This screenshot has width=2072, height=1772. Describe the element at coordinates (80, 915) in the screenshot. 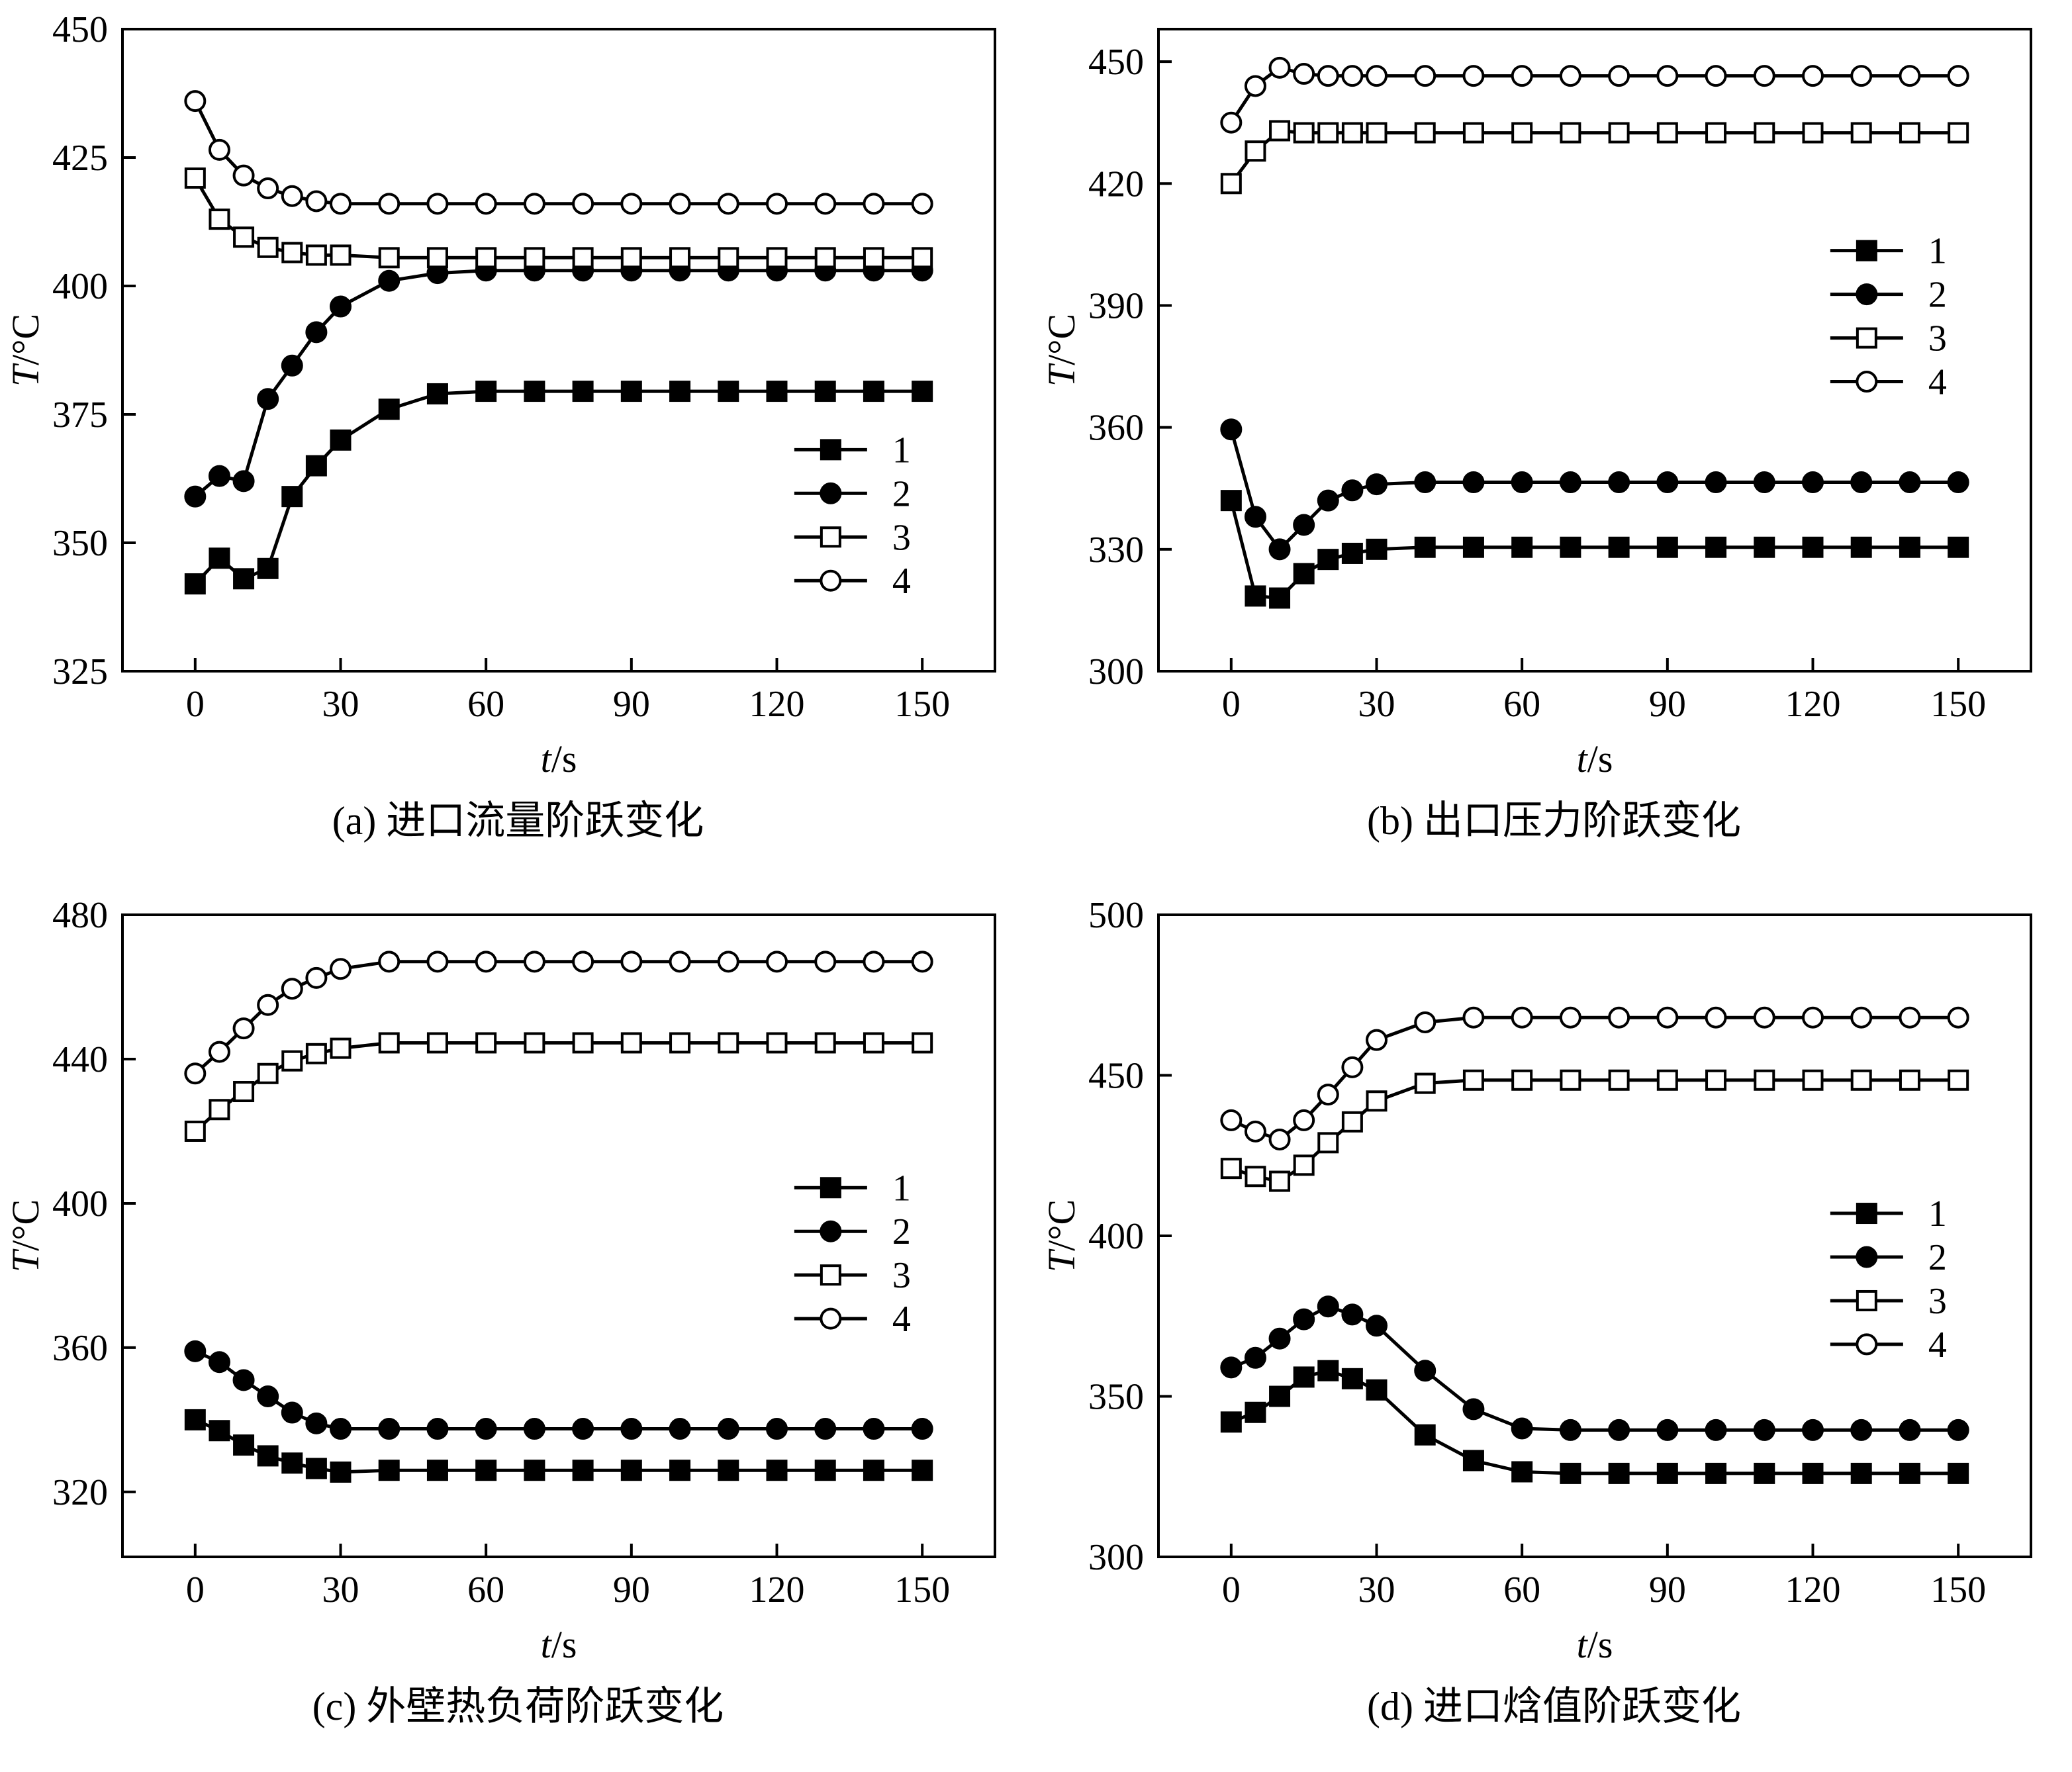

I see `y-tick-label: 480` at that location.